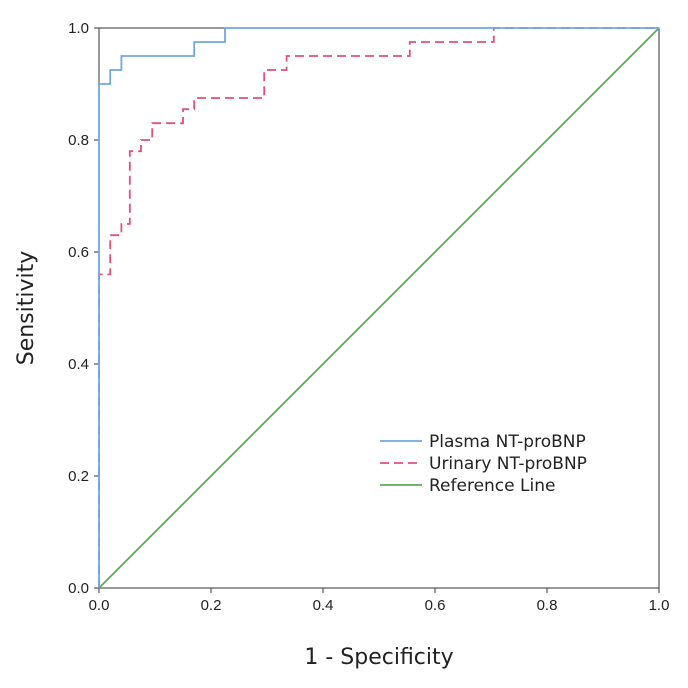 This screenshot has height=688, width=688. What do you see at coordinates (78, 28) in the screenshot?
I see `y-tick-label: 1.0` at bounding box center [78, 28].